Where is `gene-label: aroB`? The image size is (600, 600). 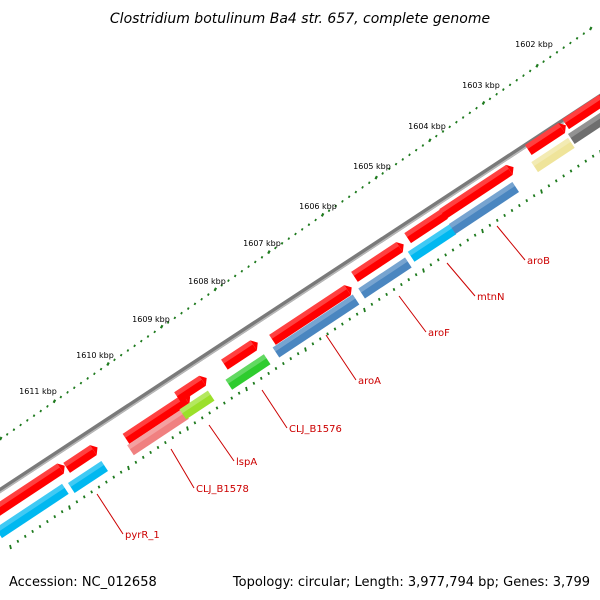 gene-label: aroB is located at coordinates (538, 261).